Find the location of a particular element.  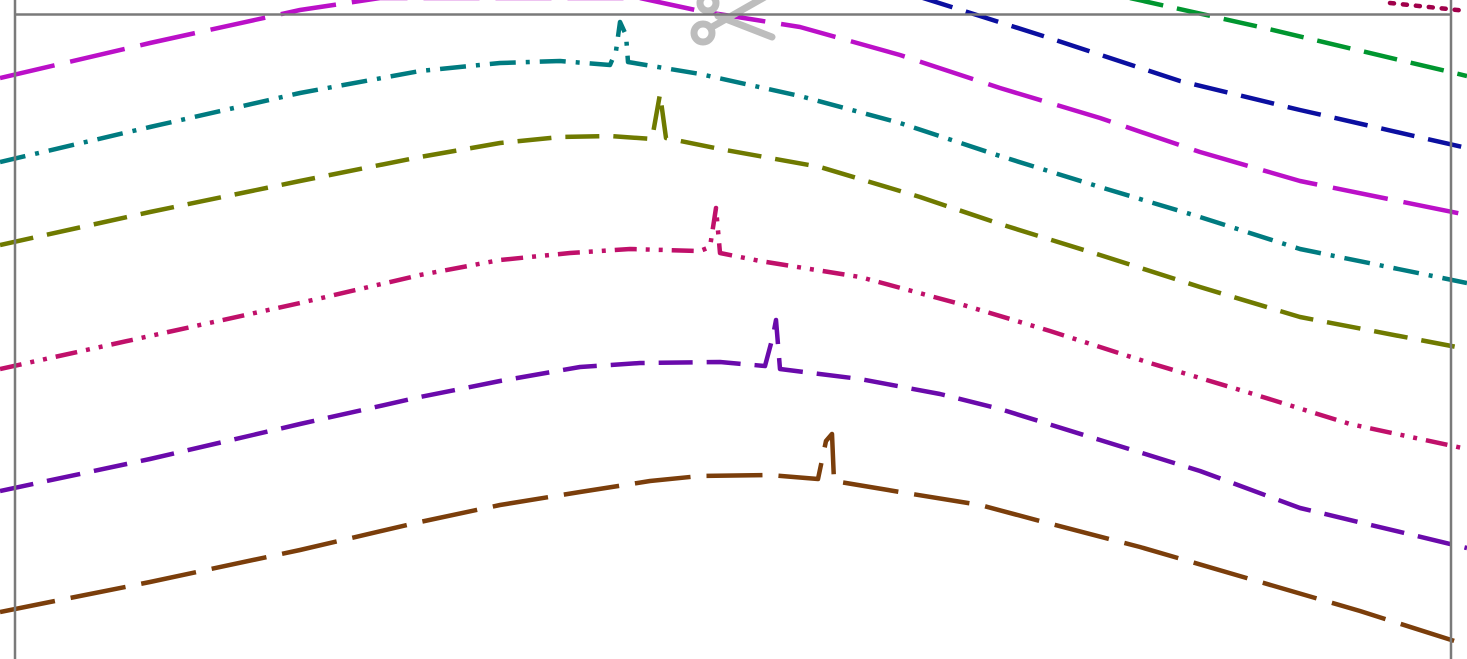

annotation-layer is located at coordinates (733, 23).